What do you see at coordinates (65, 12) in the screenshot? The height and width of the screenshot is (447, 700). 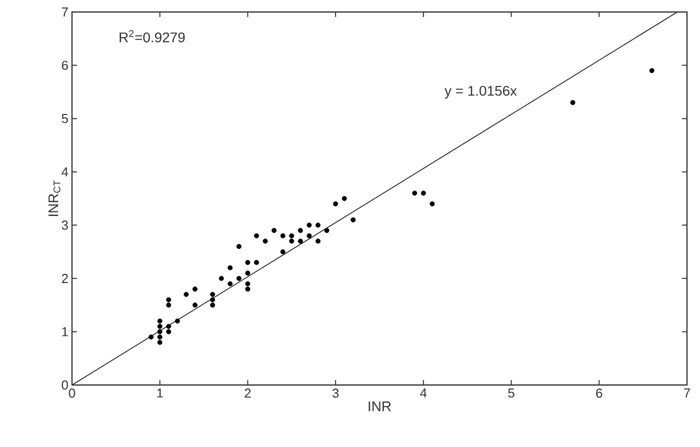 I see `y-tick-label: 7` at bounding box center [65, 12].